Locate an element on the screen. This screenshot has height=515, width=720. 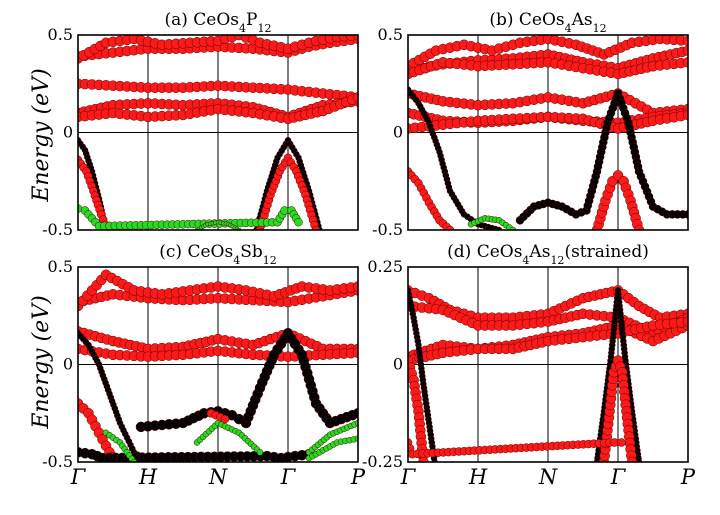
panel-title: (d) CeOs4As12(strained) is located at coordinates (548, 254).